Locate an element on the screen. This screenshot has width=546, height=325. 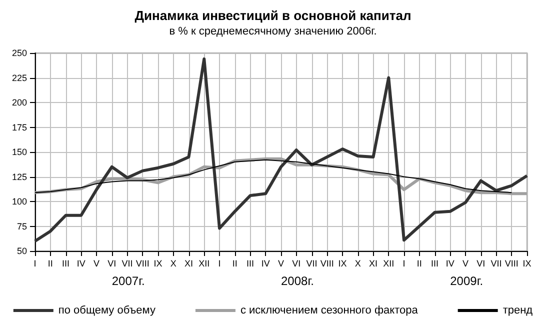
y-tick-label: 100 is located at coordinates (19, 201).